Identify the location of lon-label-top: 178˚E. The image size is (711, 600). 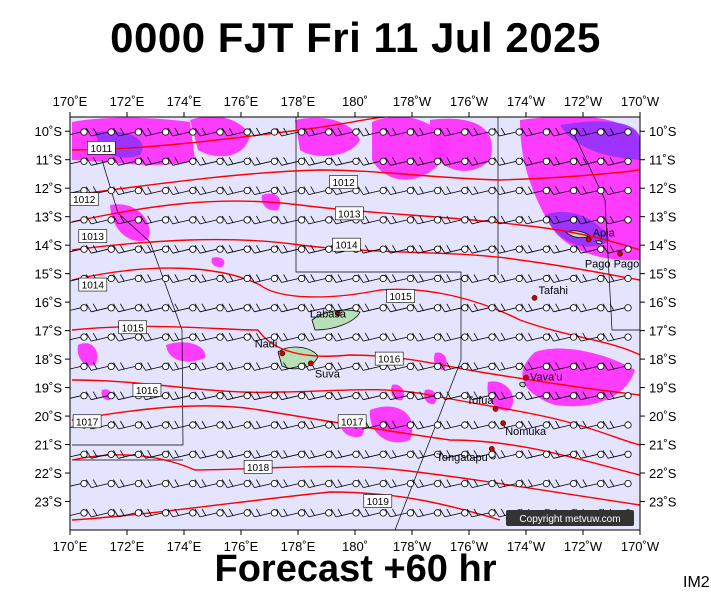
(298, 101).